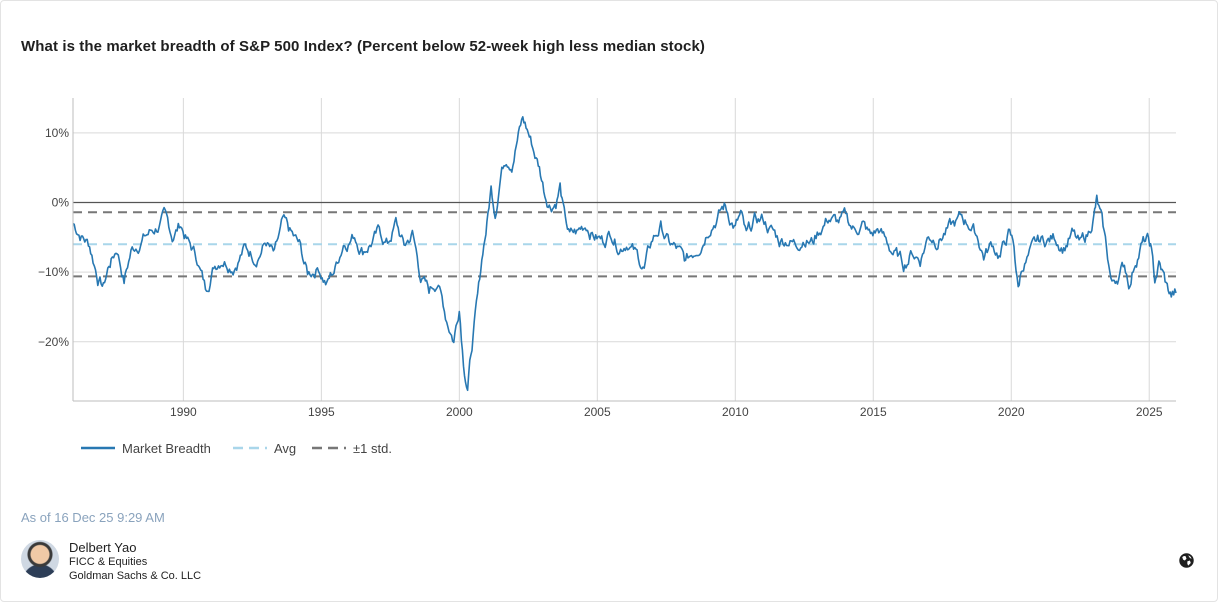  Describe the element at coordinates (108, 562) in the screenshot. I see `author-department: FICC & Equities` at that location.